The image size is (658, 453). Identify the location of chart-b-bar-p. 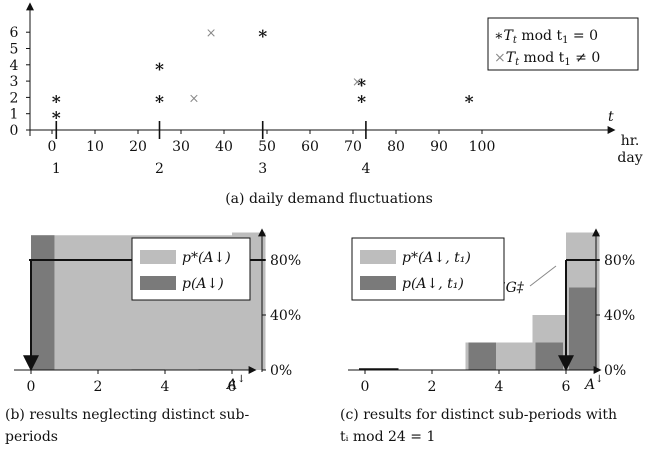
(43, 302).